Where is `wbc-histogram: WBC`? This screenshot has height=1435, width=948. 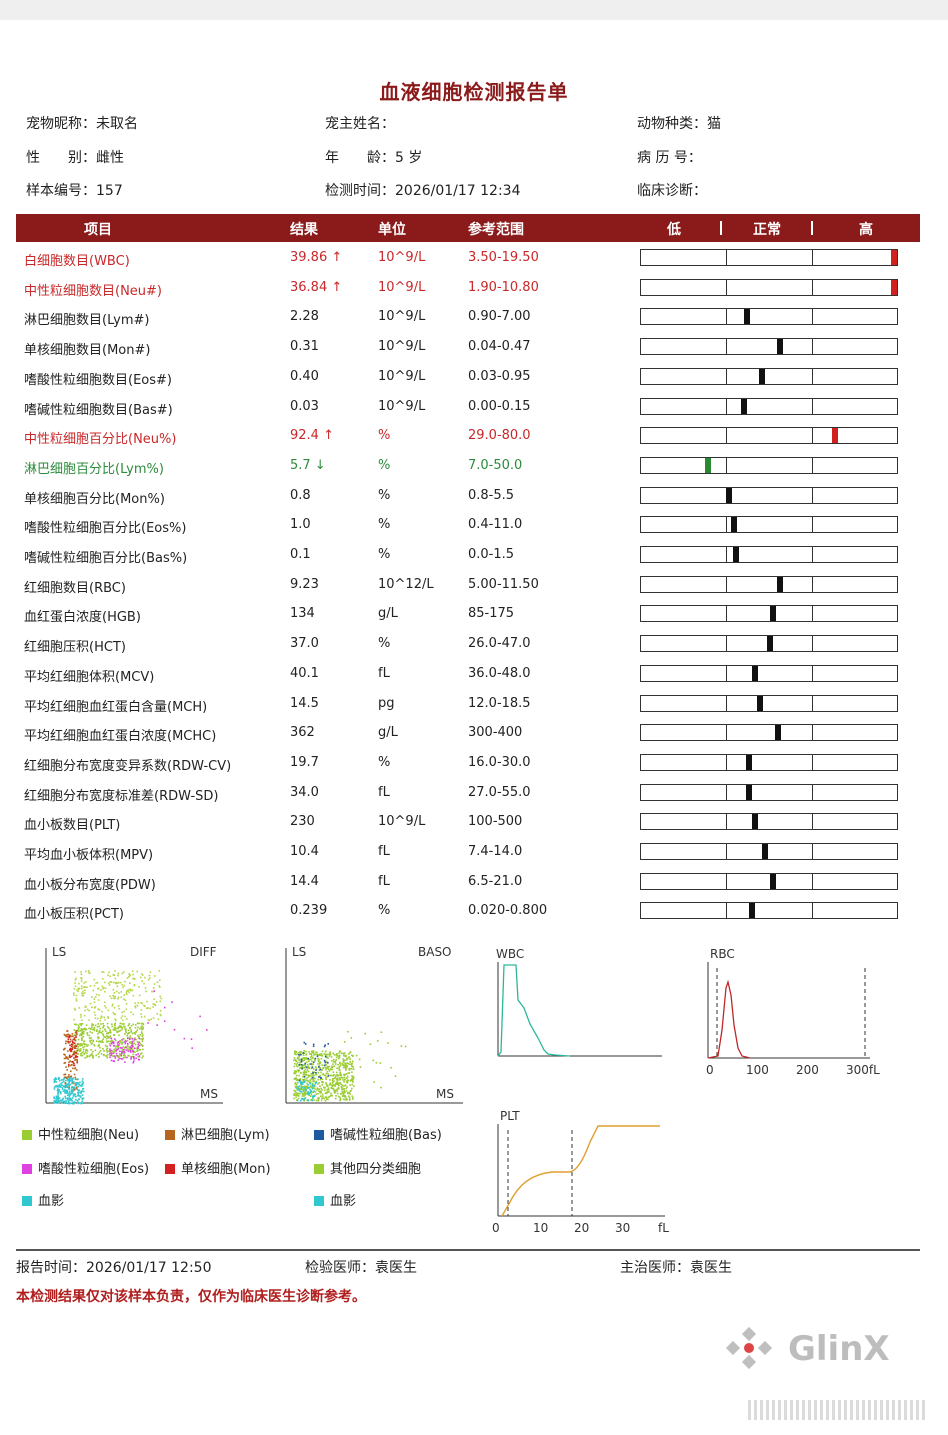
wbc-histogram: WBC is located at coordinates (579, 1002).